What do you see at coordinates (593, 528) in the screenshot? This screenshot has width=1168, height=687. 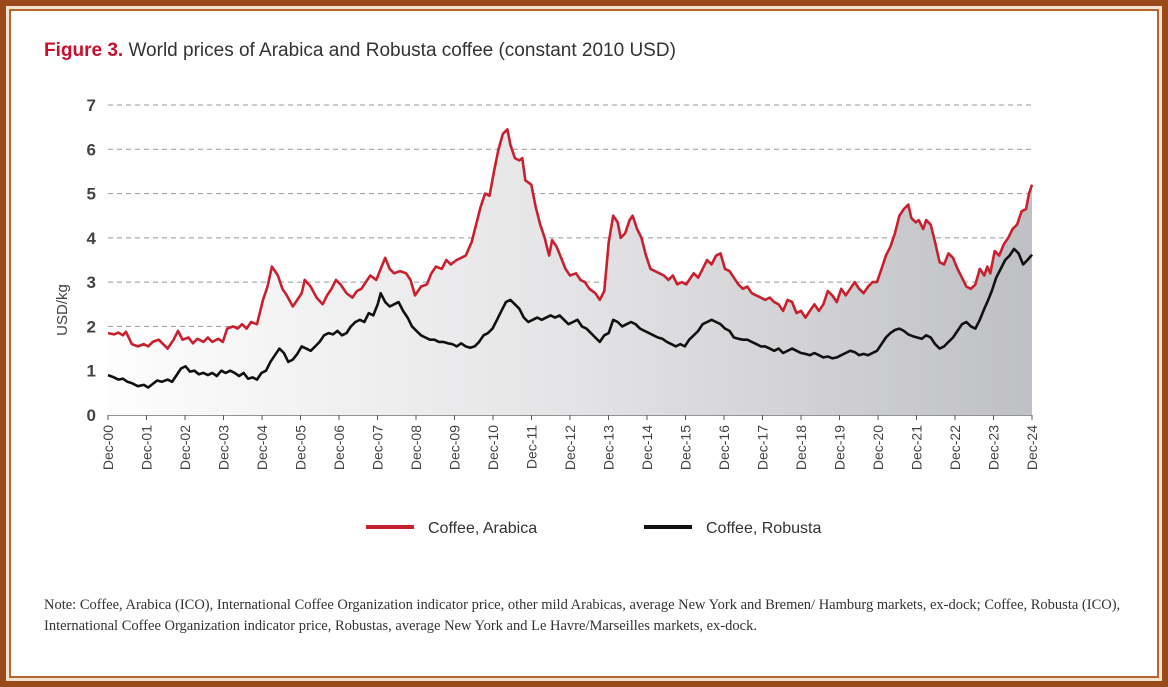 I see `legend: Coffee, Arabica Coffee, Robusta` at bounding box center [593, 528].